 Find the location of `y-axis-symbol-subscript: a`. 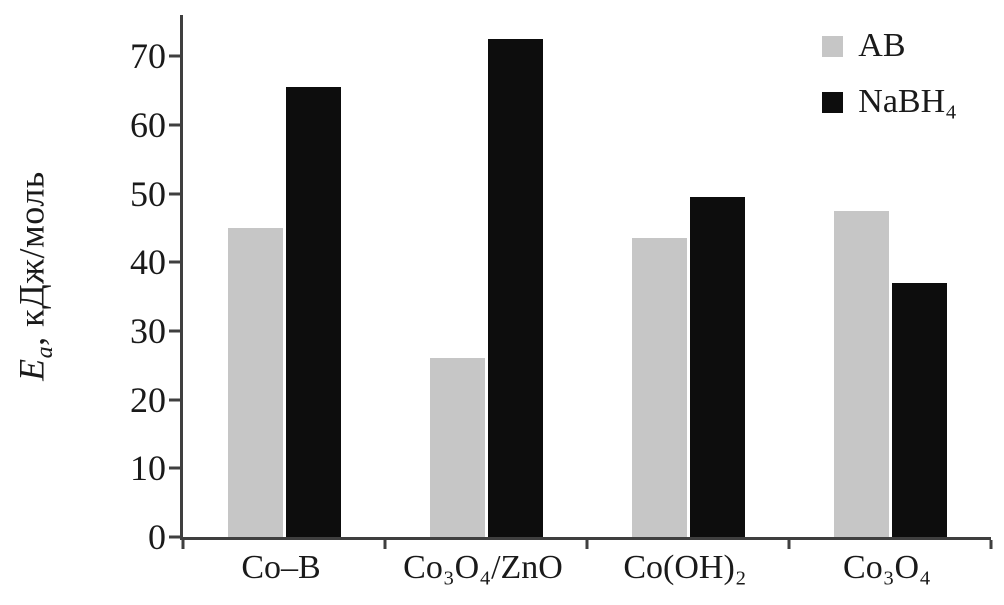

y-axis-symbol-subscript: a is located at coordinates (45, 352).